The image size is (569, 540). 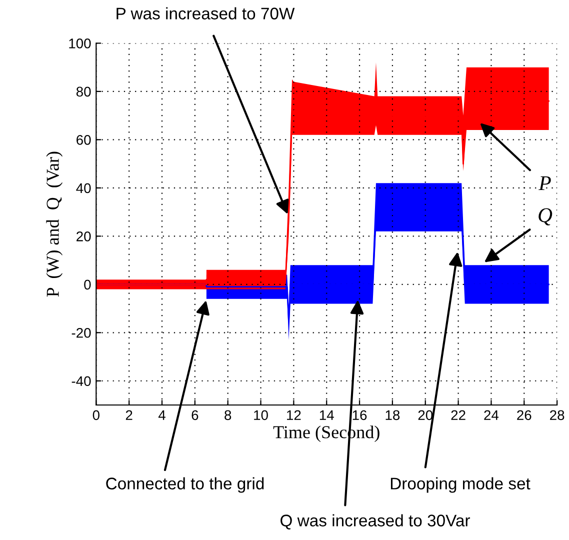 I want to click on y-tick-label: 20, so click(x=83, y=236).